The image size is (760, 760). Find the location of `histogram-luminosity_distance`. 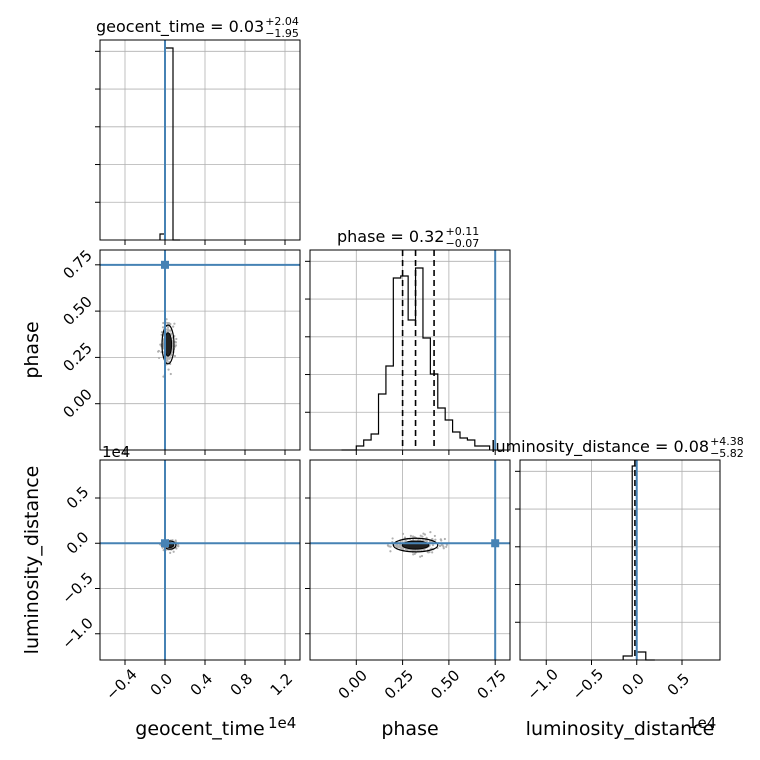

histogram-luminosity_distance is located at coordinates (638, 563).